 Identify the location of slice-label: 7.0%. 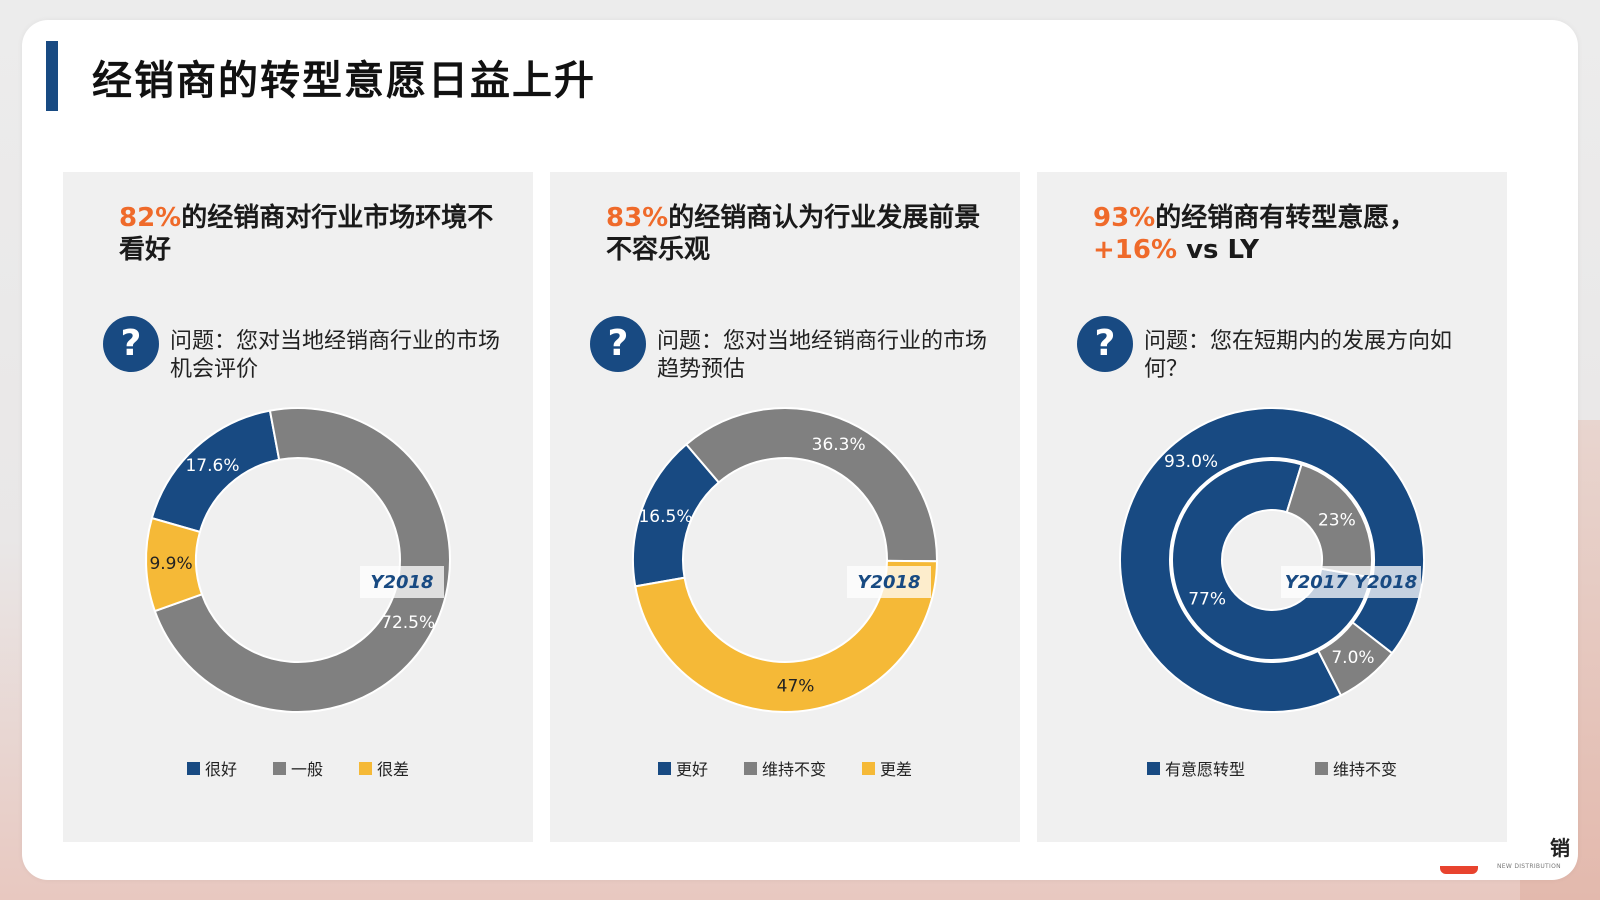
(1352, 658).